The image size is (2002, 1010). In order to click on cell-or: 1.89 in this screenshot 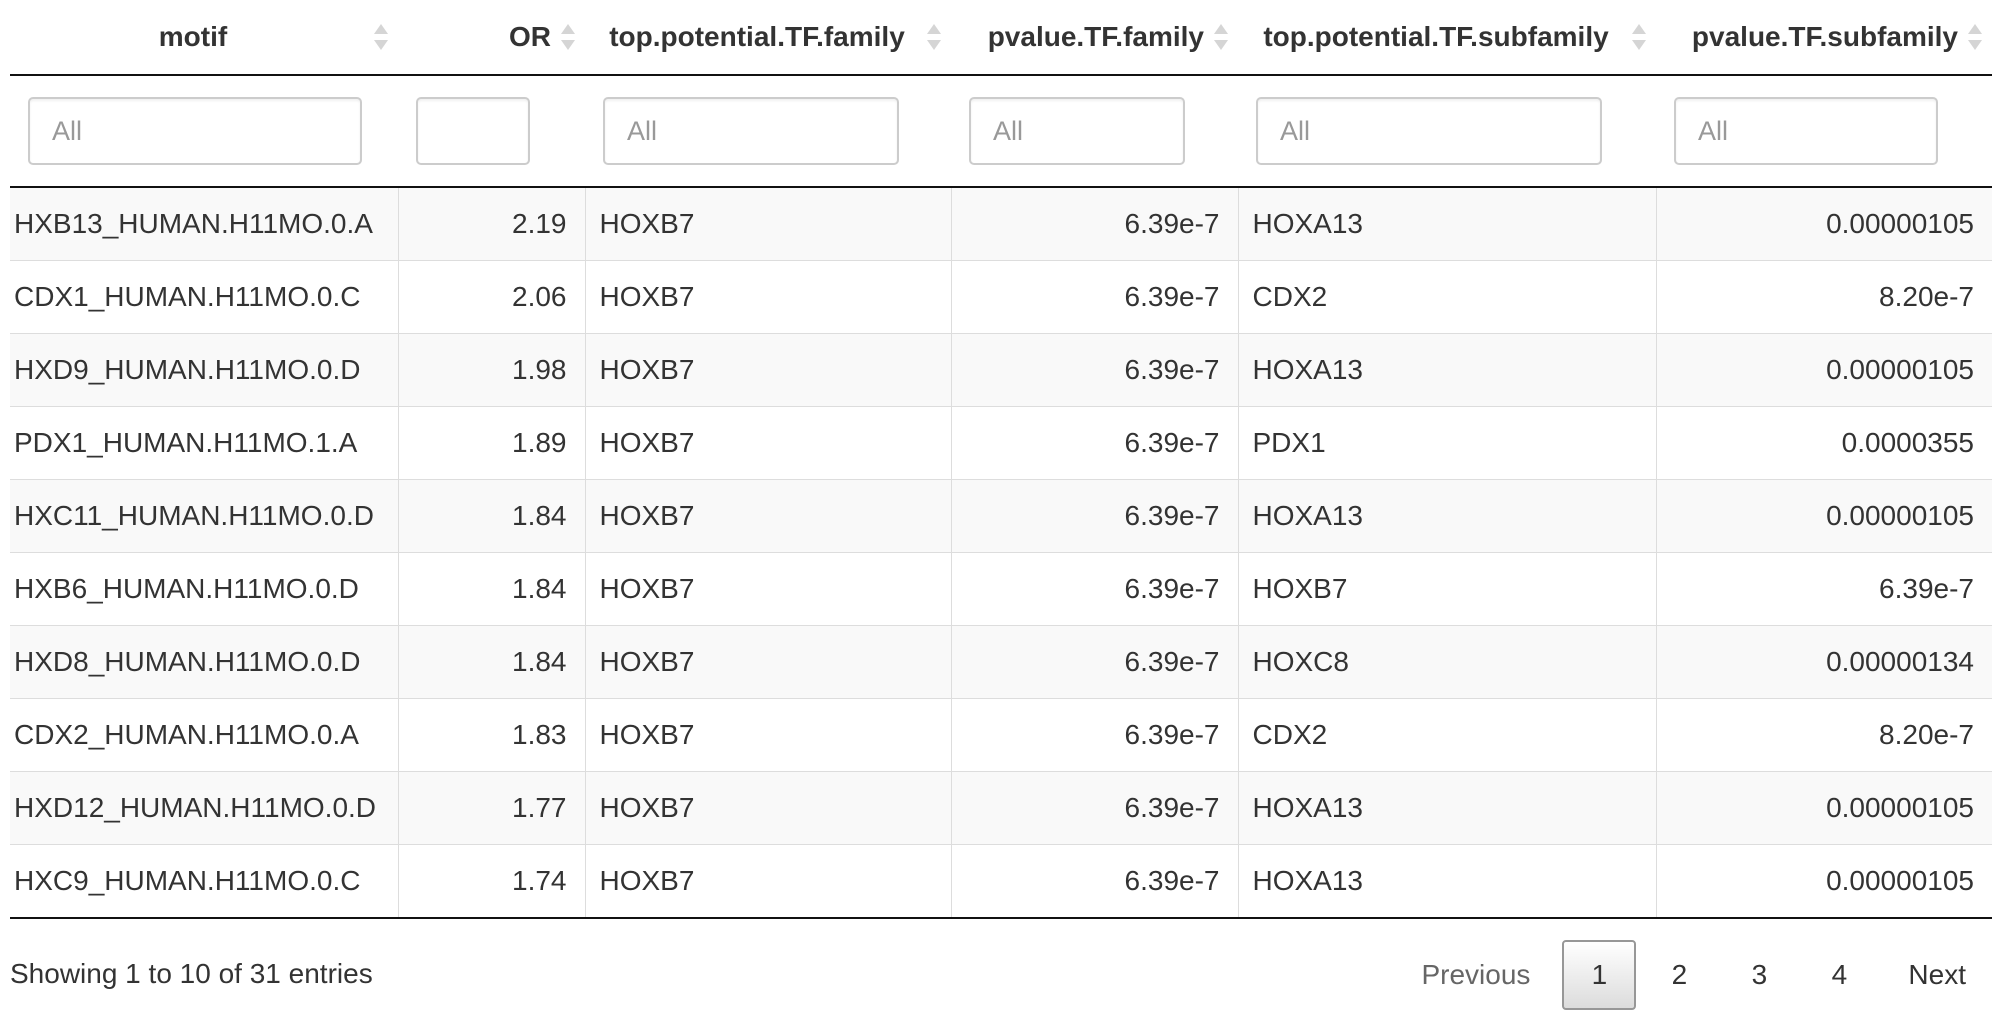, I will do `click(491, 443)`.